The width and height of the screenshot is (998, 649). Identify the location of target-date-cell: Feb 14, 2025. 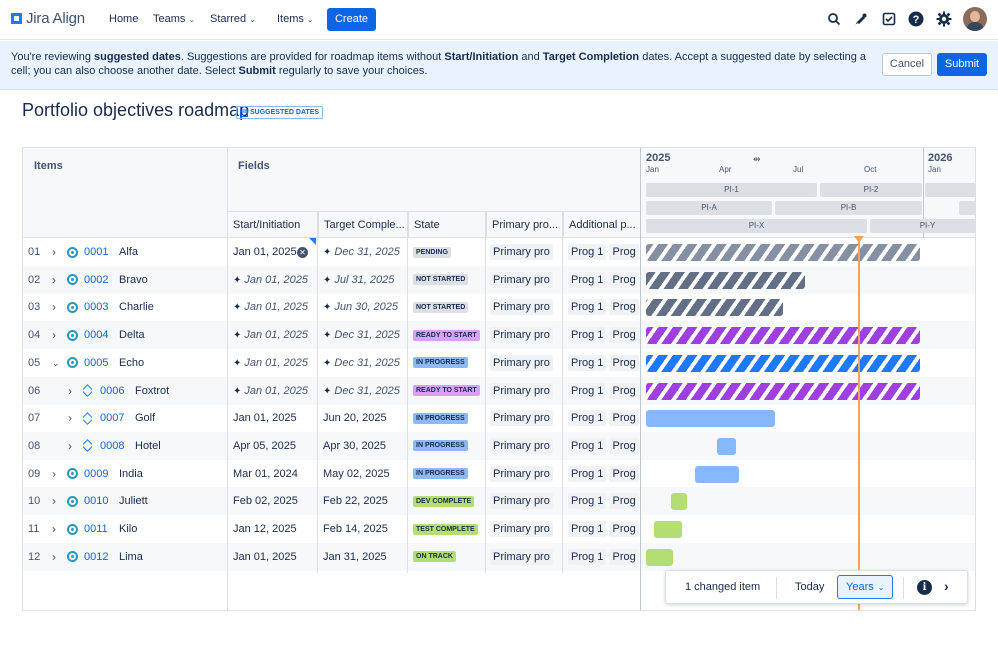
(355, 529).